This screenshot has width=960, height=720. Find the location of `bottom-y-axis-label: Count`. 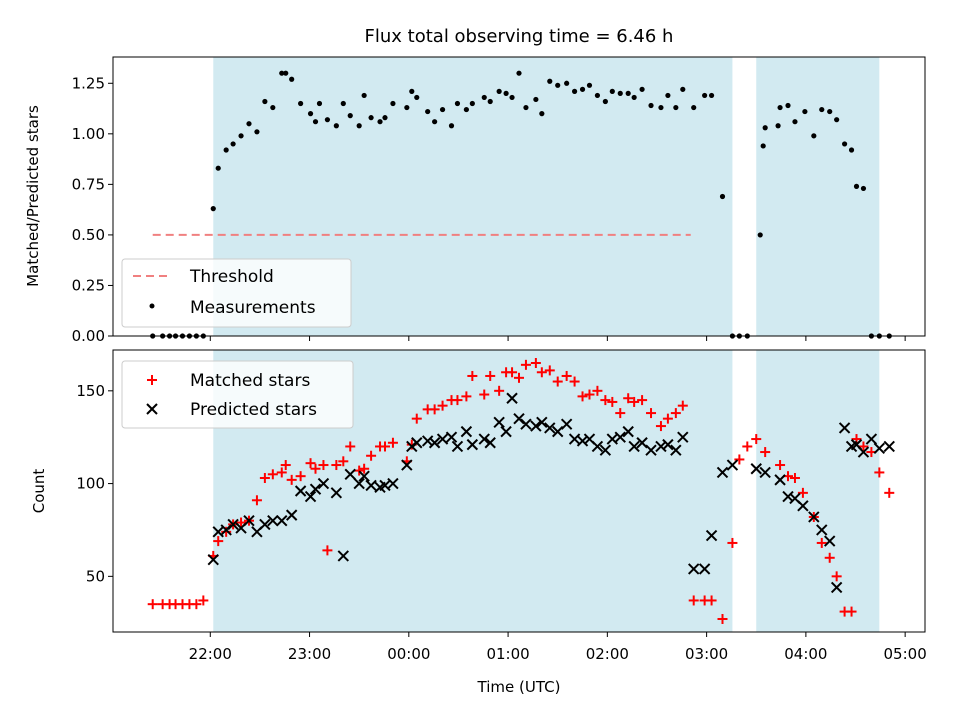

bottom-y-axis-label: Count is located at coordinates (39, 491).